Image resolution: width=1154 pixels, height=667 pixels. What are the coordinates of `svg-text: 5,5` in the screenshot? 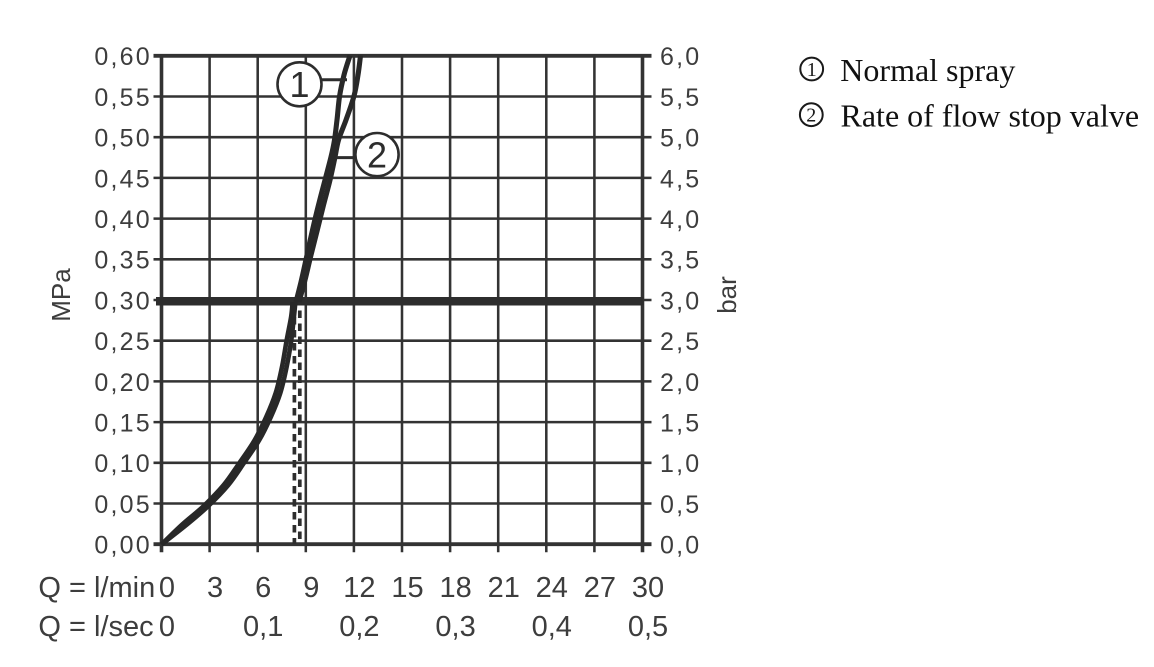 It's located at (680, 98).